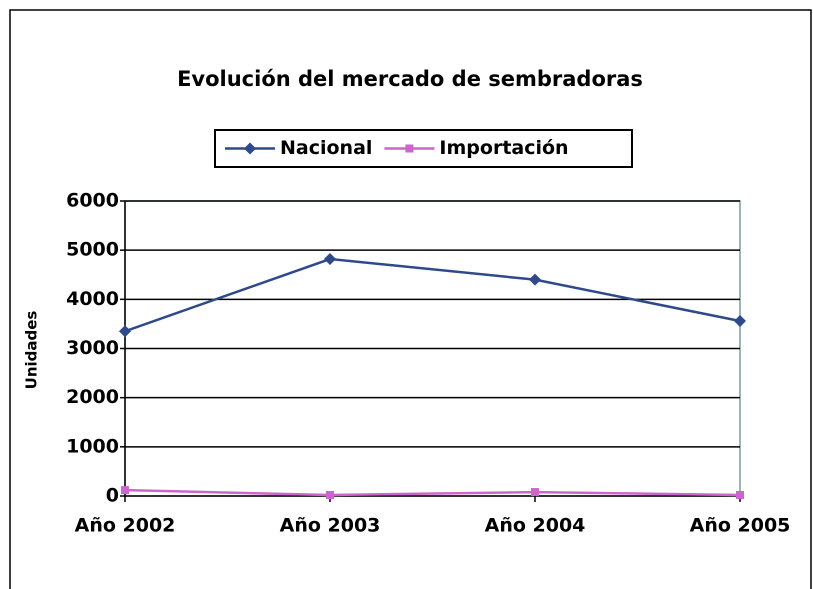 This screenshot has width=813, height=589. I want to click on x-tick-label: Año 2005, so click(740, 526).